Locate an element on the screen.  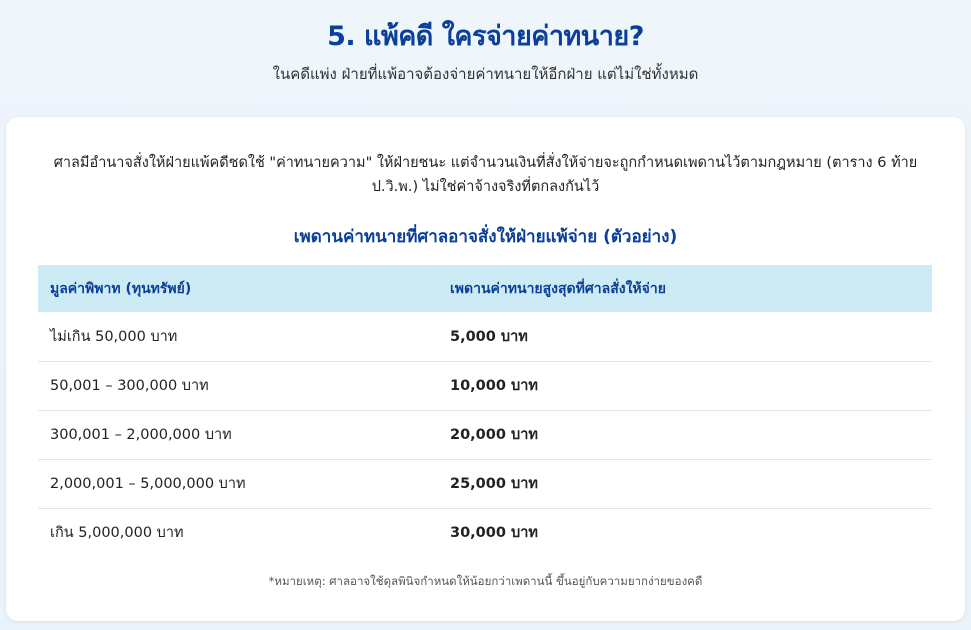
table-row: 300,001 – 2,000,000 บาท 20,000 บาท is located at coordinates (485, 435).